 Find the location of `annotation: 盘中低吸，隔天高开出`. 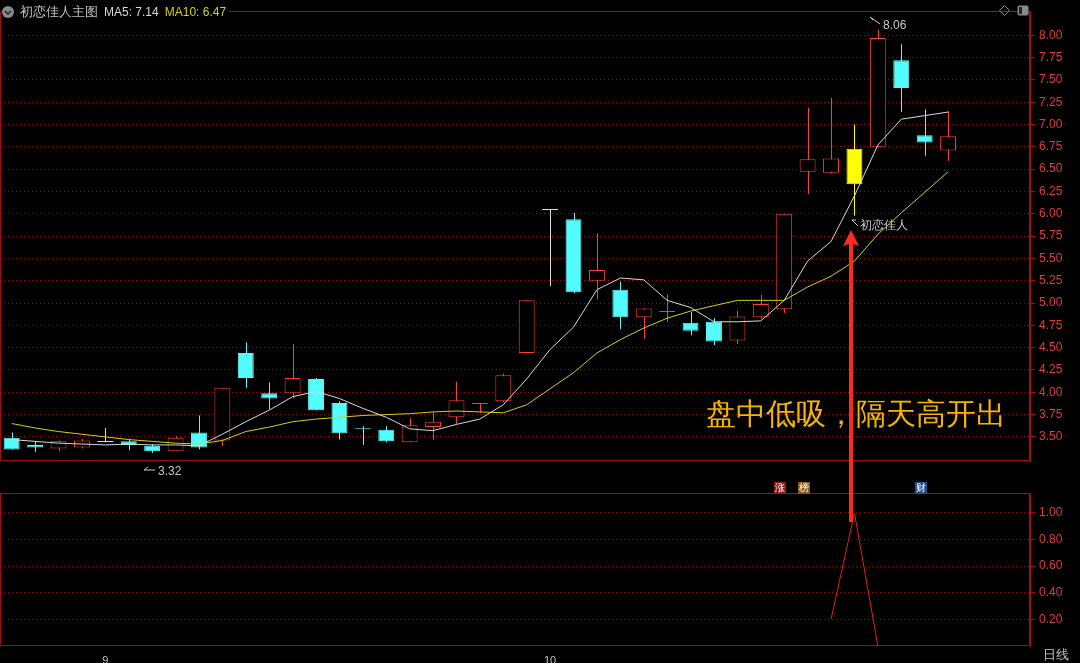

annotation: 盘中低吸，隔天高开出 is located at coordinates (856, 414).